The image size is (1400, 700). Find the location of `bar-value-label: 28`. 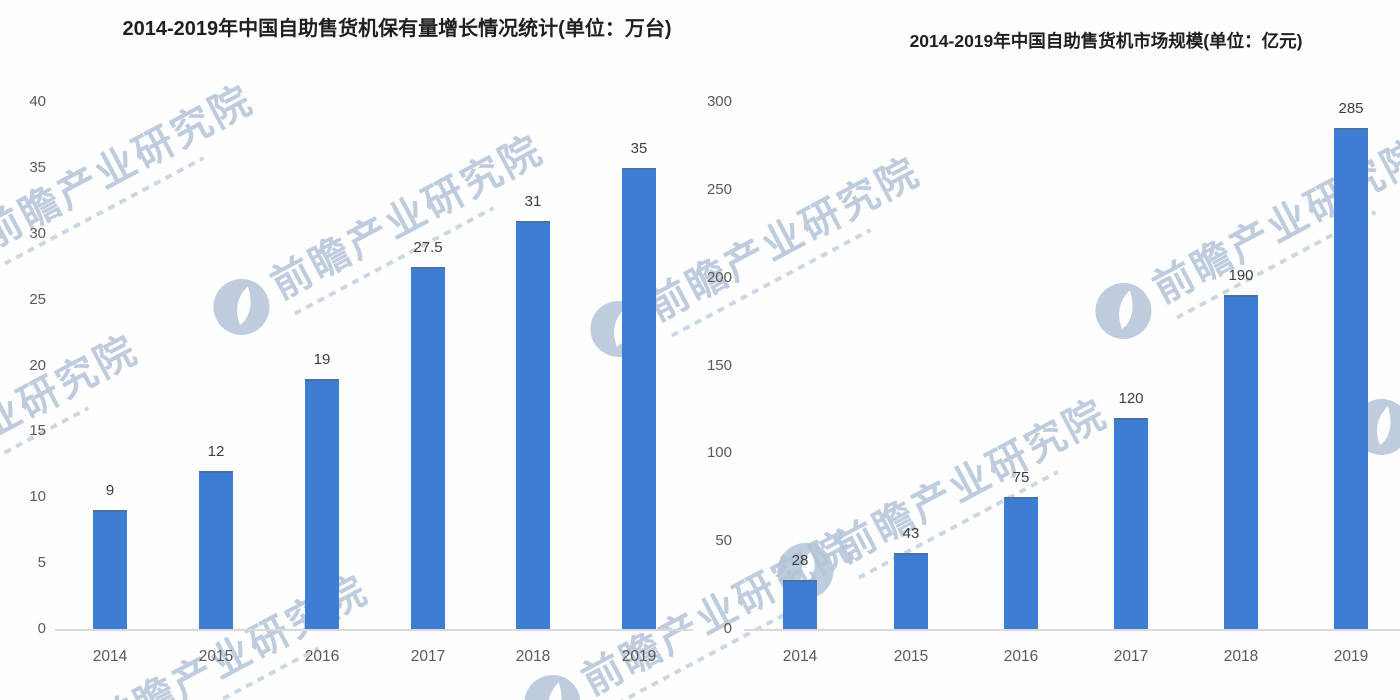

bar-value-label: 28 is located at coordinates (800, 560).